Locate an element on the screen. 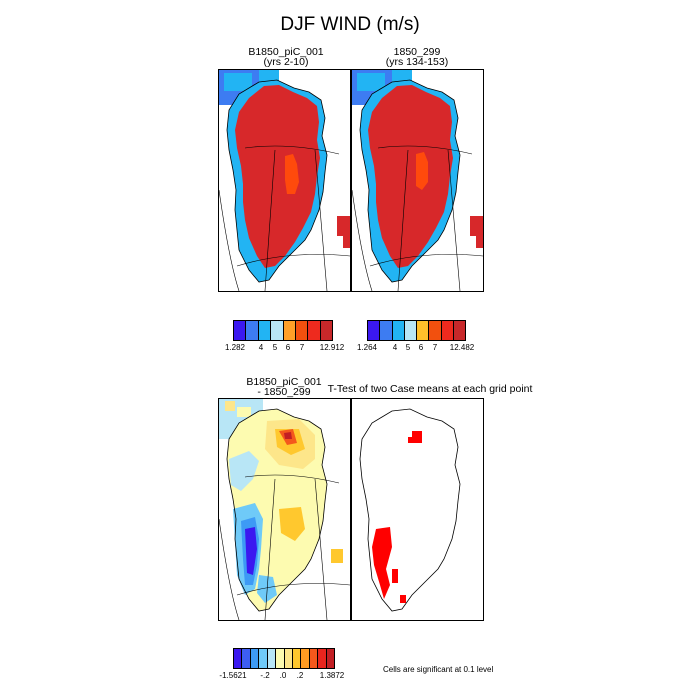 This screenshot has height=700, width=700. difference-field is located at coordinates (281, 505).